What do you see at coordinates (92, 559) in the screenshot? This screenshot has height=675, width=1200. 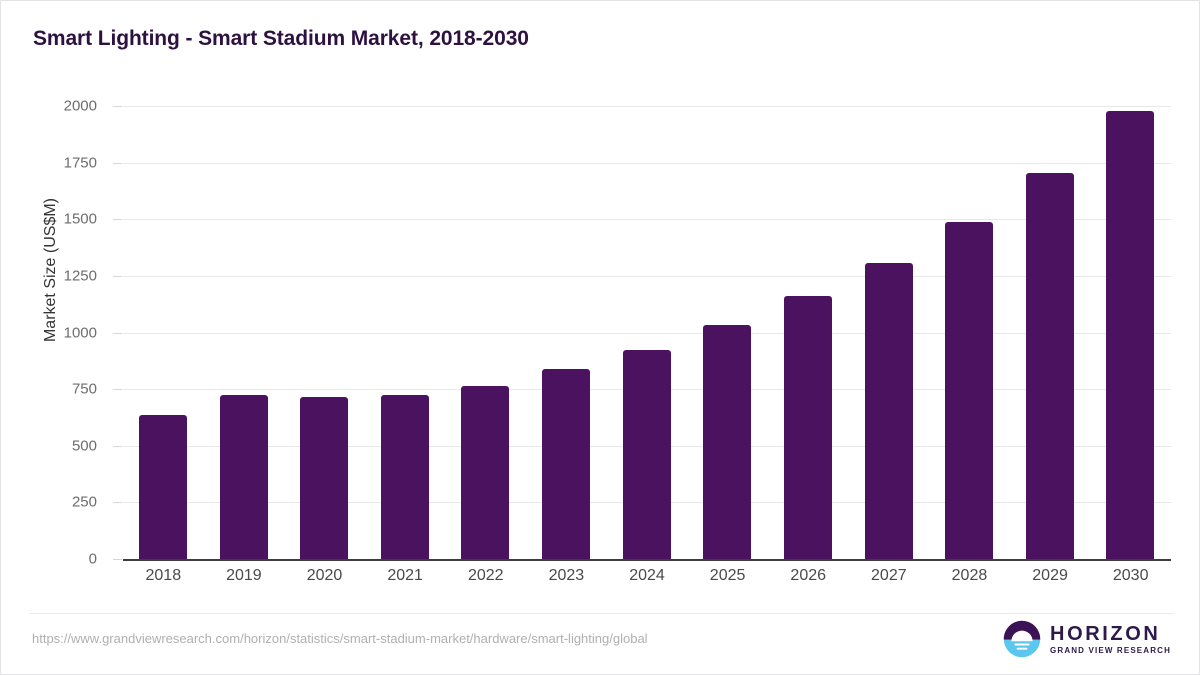 I see `y-axis-tick-label: 0` at bounding box center [92, 559].